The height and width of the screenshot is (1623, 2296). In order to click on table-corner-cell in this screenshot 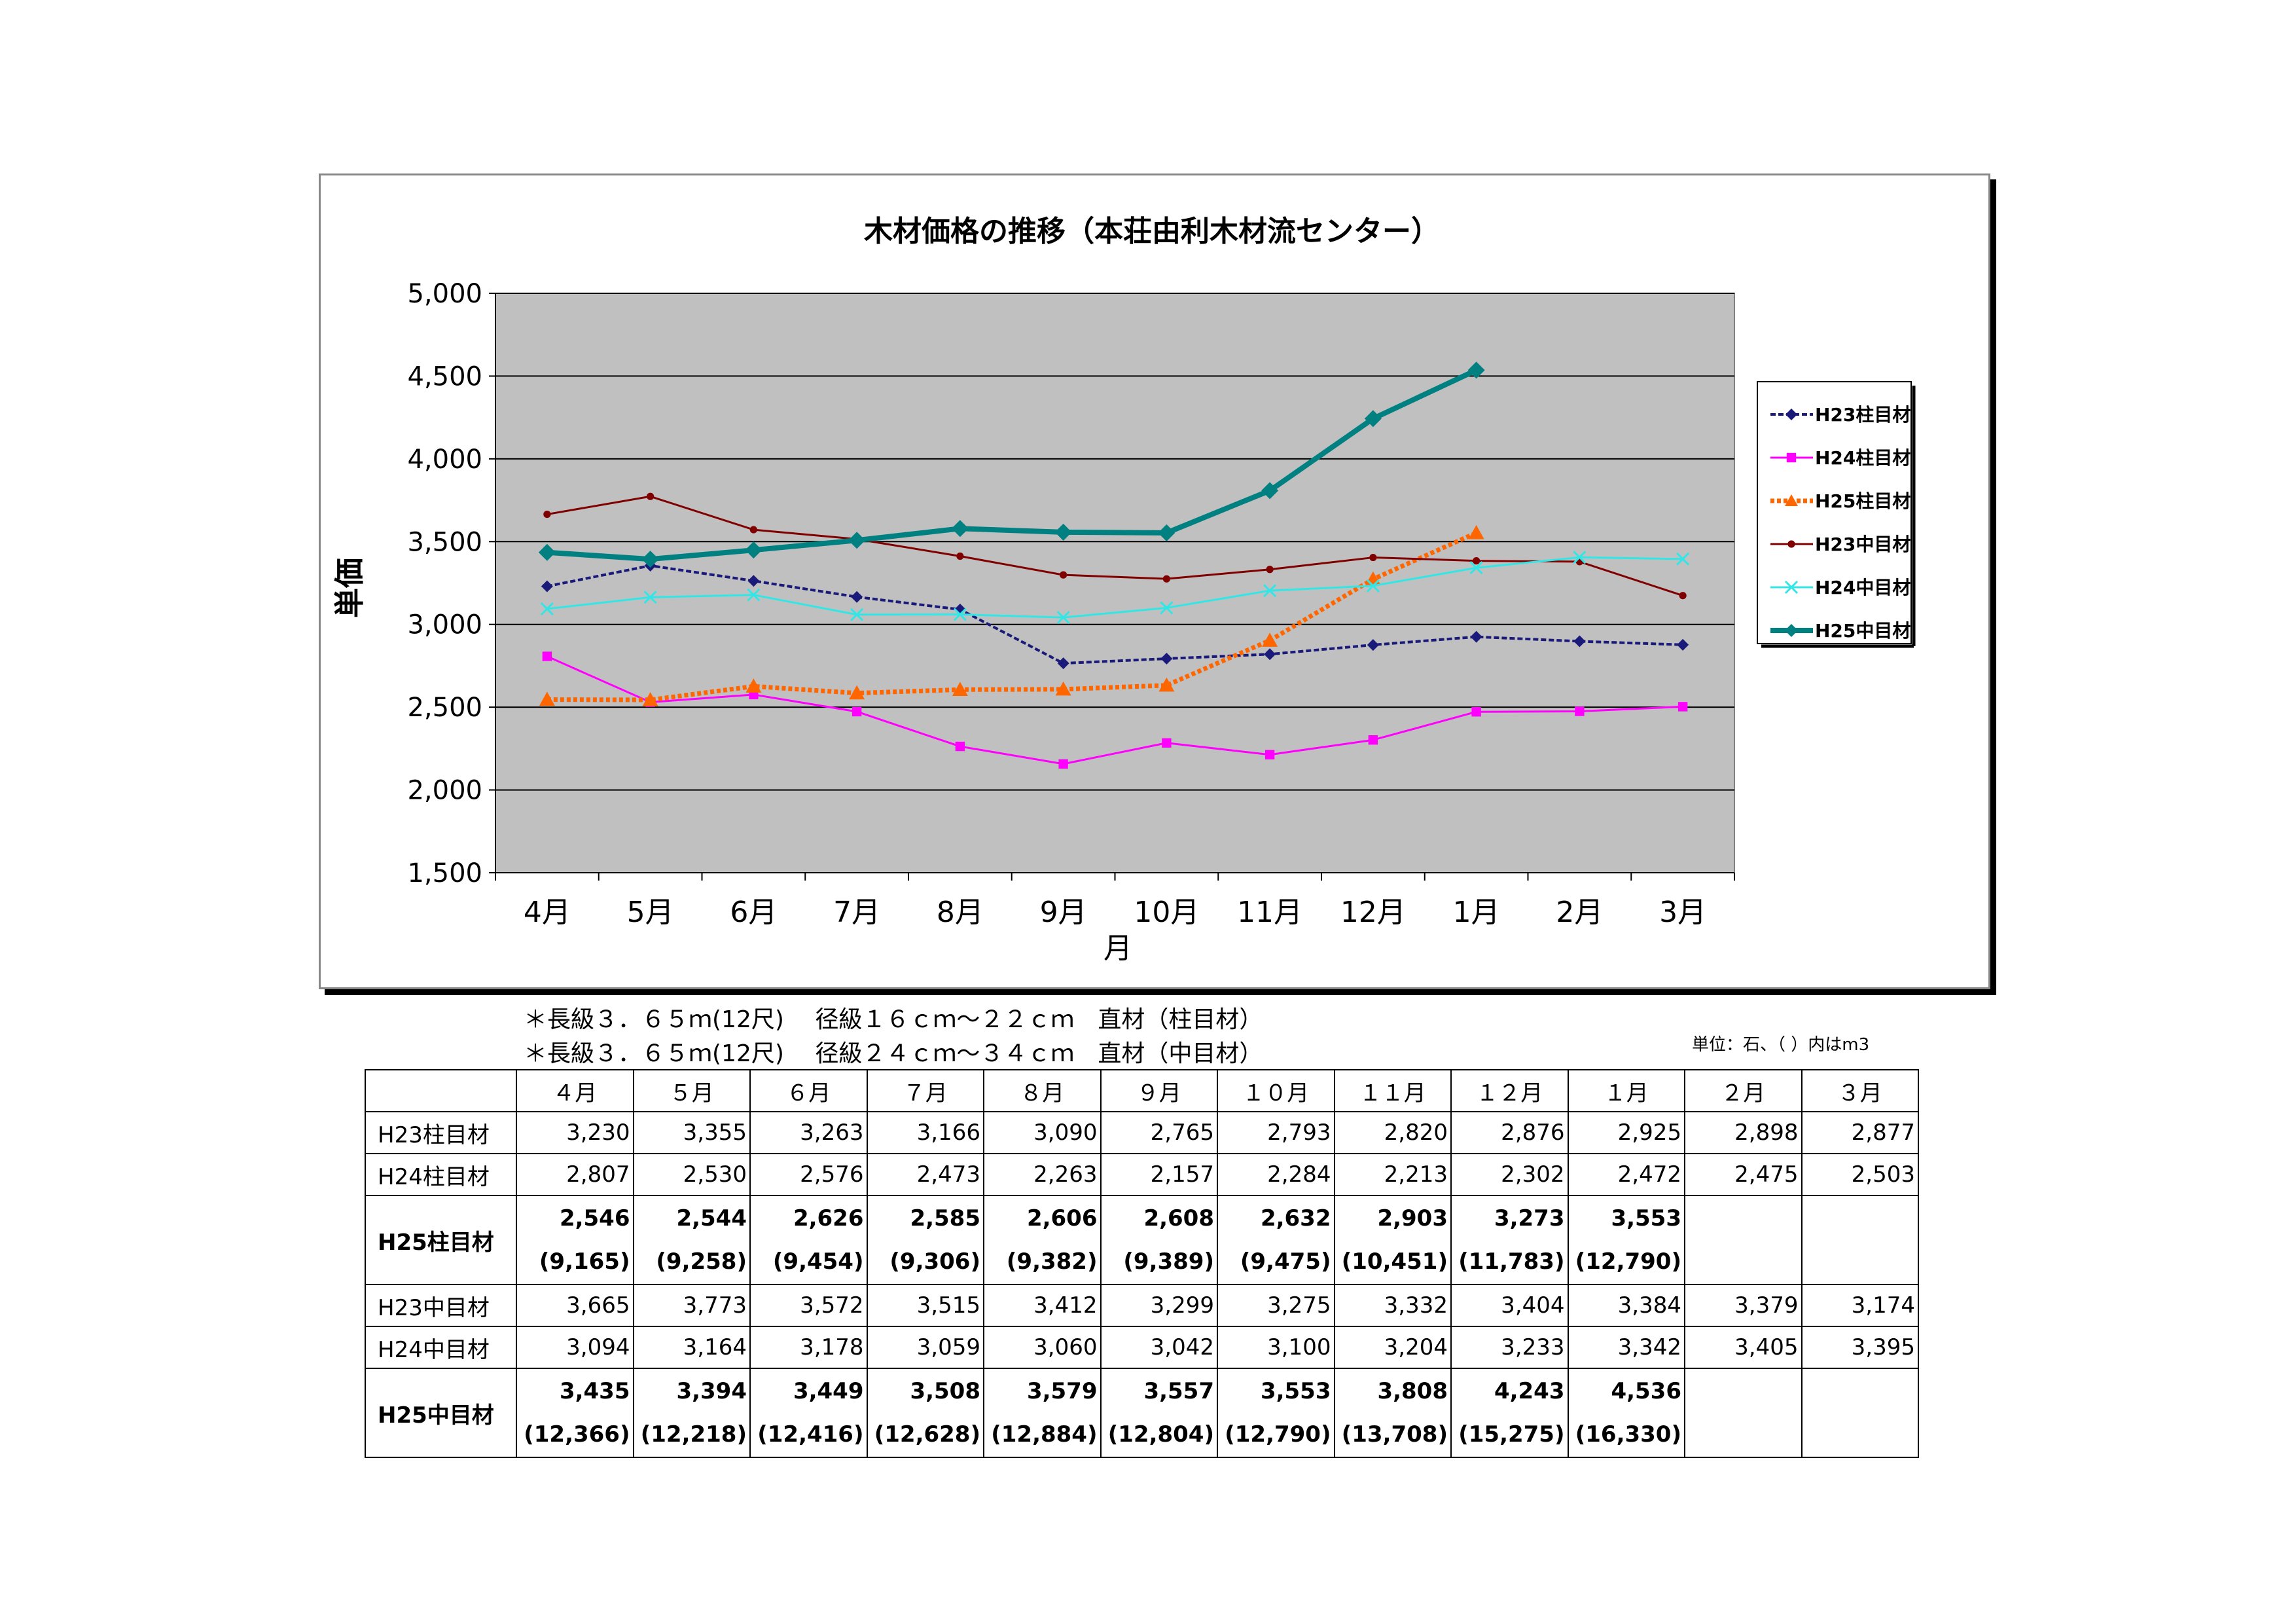, I will do `click(441, 1090)`.